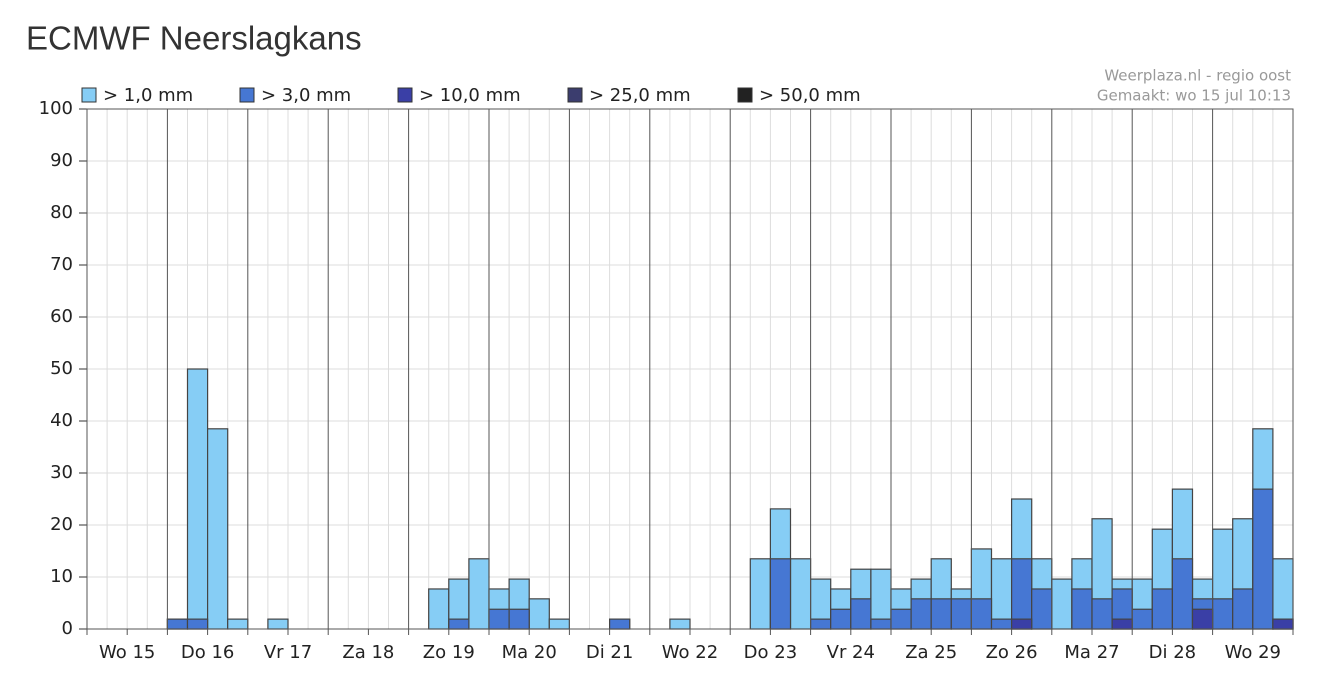  Describe the element at coordinates (148, 95) in the screenshot. I see `legend-label: > 1,0 mm` at that location.